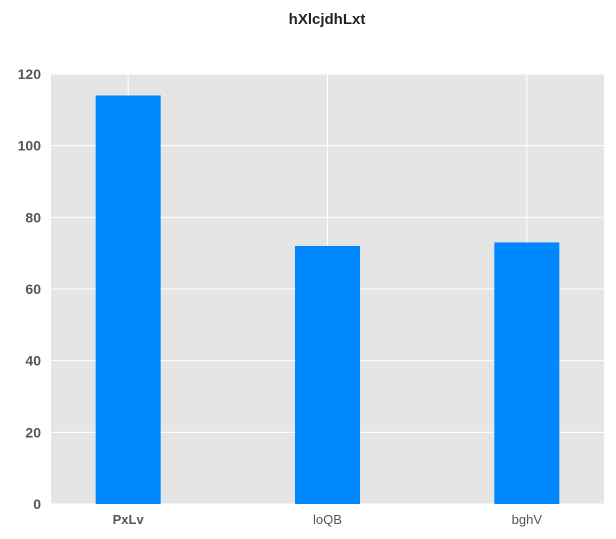  What do you see at coordinates (128, 299) in the screenshot?
I see `bar-PxLv` at bounding box center [128, 299].